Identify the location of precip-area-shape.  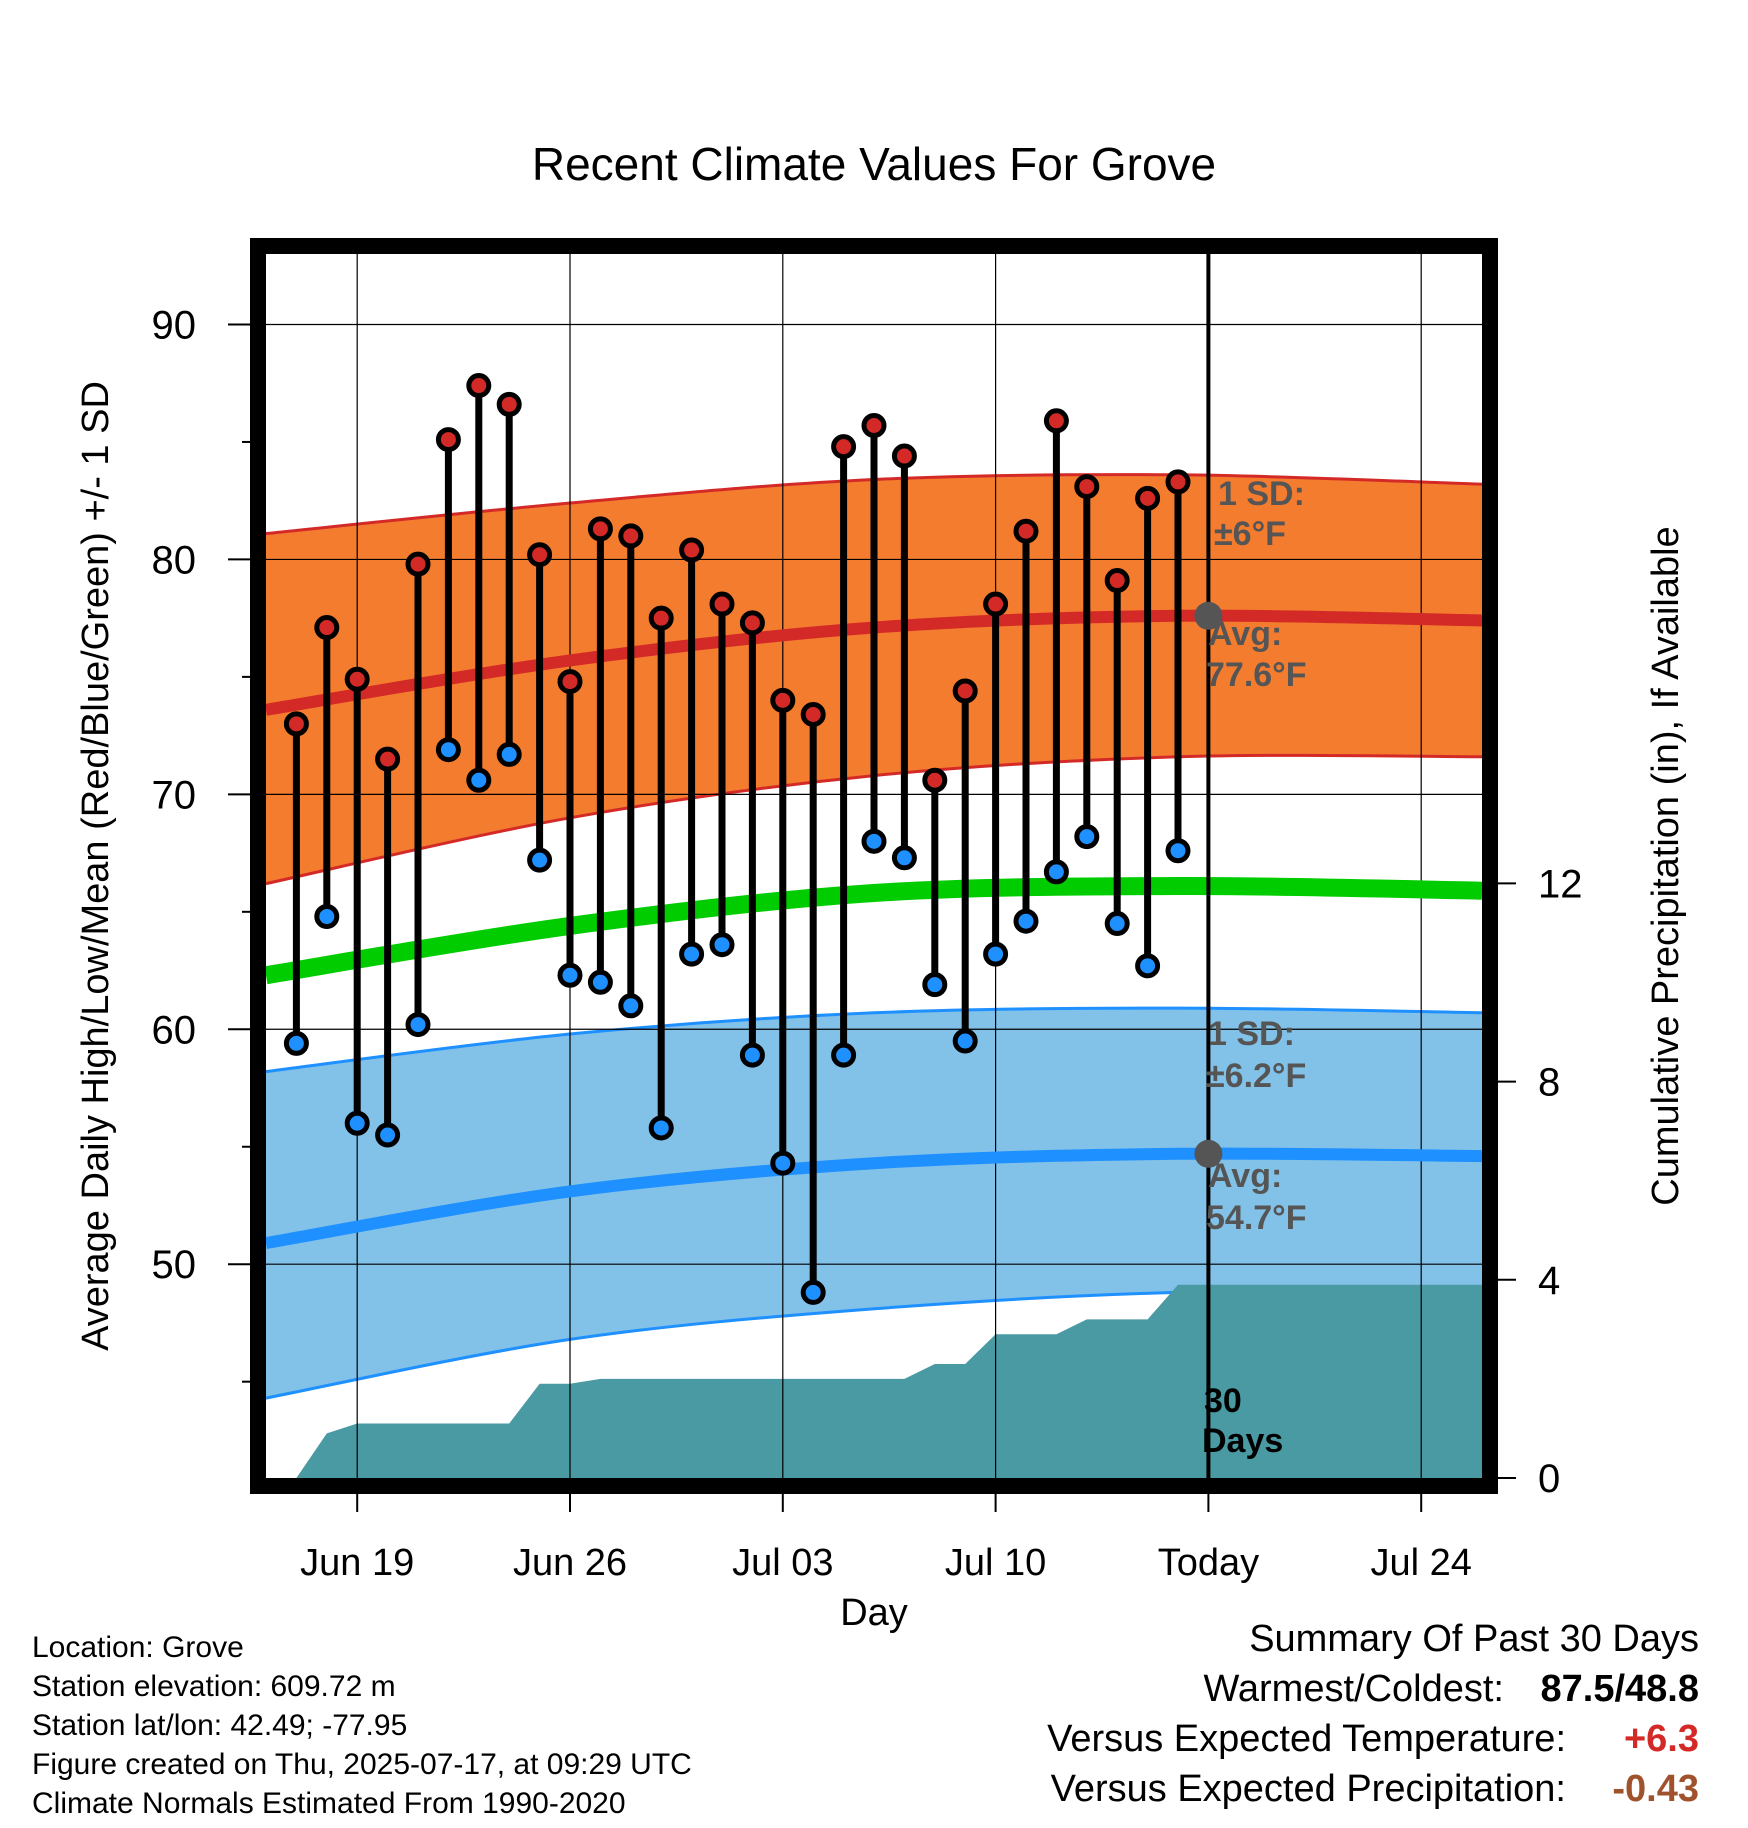
(889, 1381).